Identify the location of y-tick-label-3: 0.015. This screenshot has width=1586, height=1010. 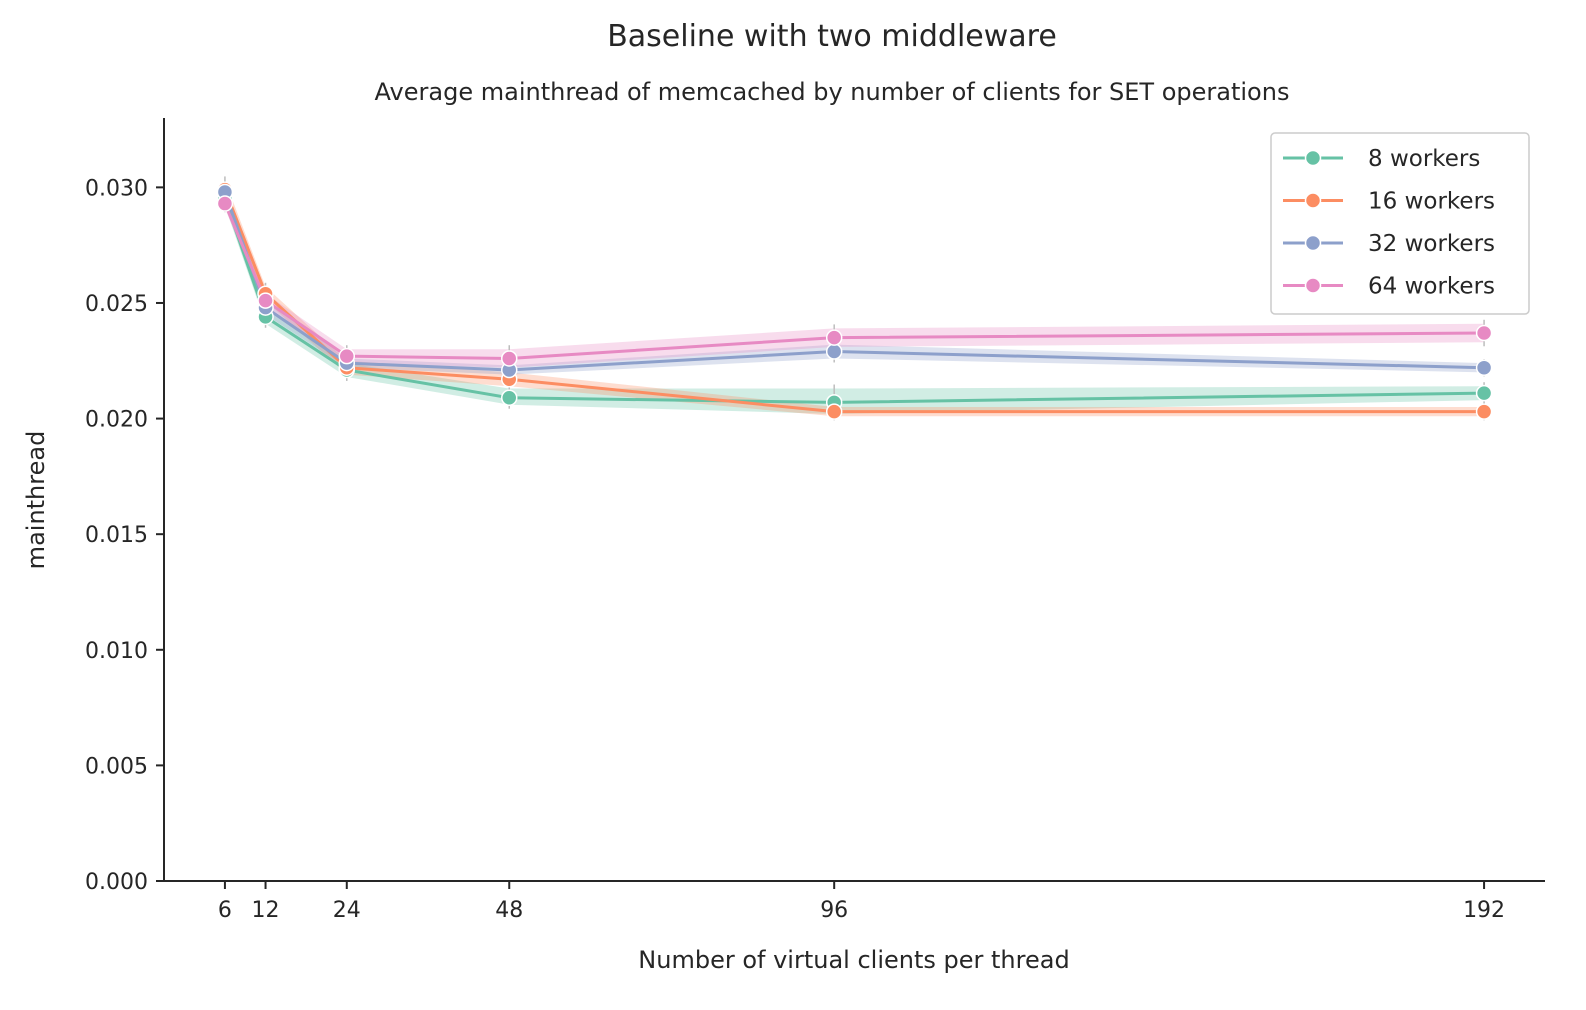
(116, 535).